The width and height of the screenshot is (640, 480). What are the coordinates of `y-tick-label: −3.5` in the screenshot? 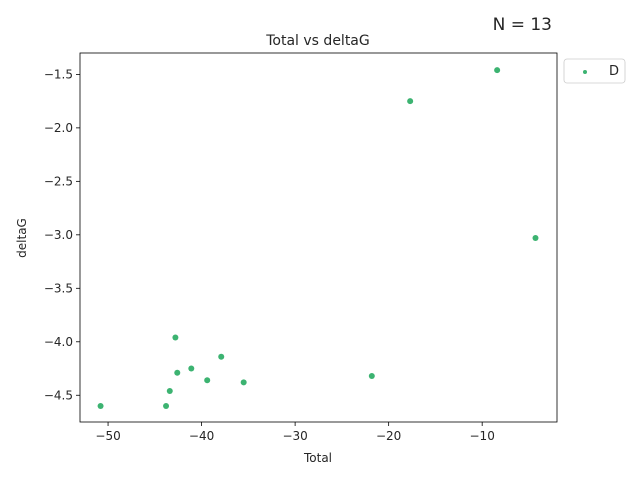 It's located at (58, 288).